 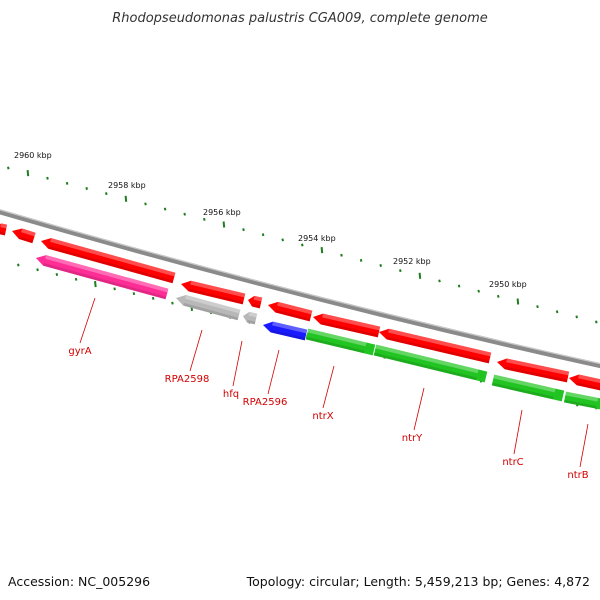 I want to click on gene-label-gyrA: gyrA, so click(x=79, y=351).